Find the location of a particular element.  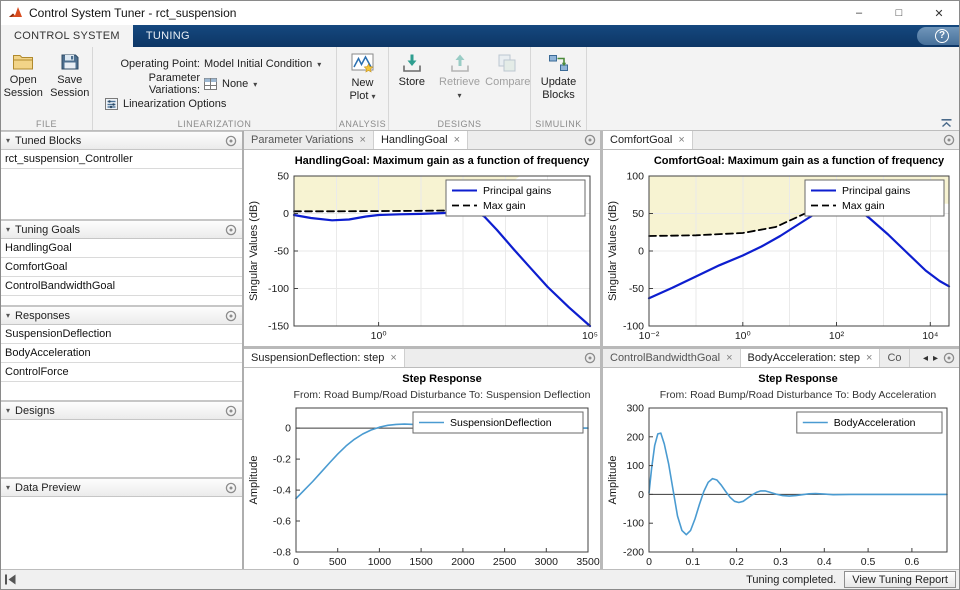

chevron-down-icon: ▾ is located at coordinates (373, 96).